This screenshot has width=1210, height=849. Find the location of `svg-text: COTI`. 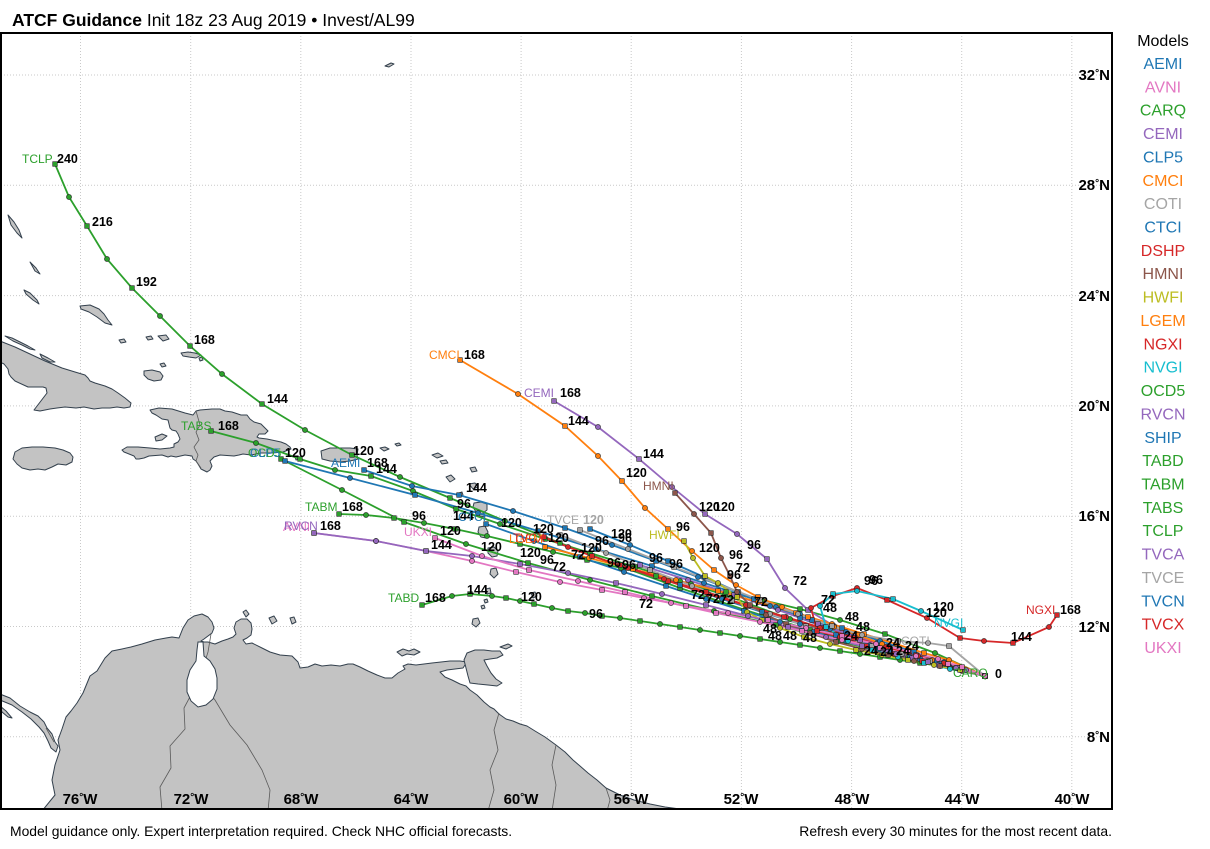

svg-text: COTI is located at coordinates (1163, 204).